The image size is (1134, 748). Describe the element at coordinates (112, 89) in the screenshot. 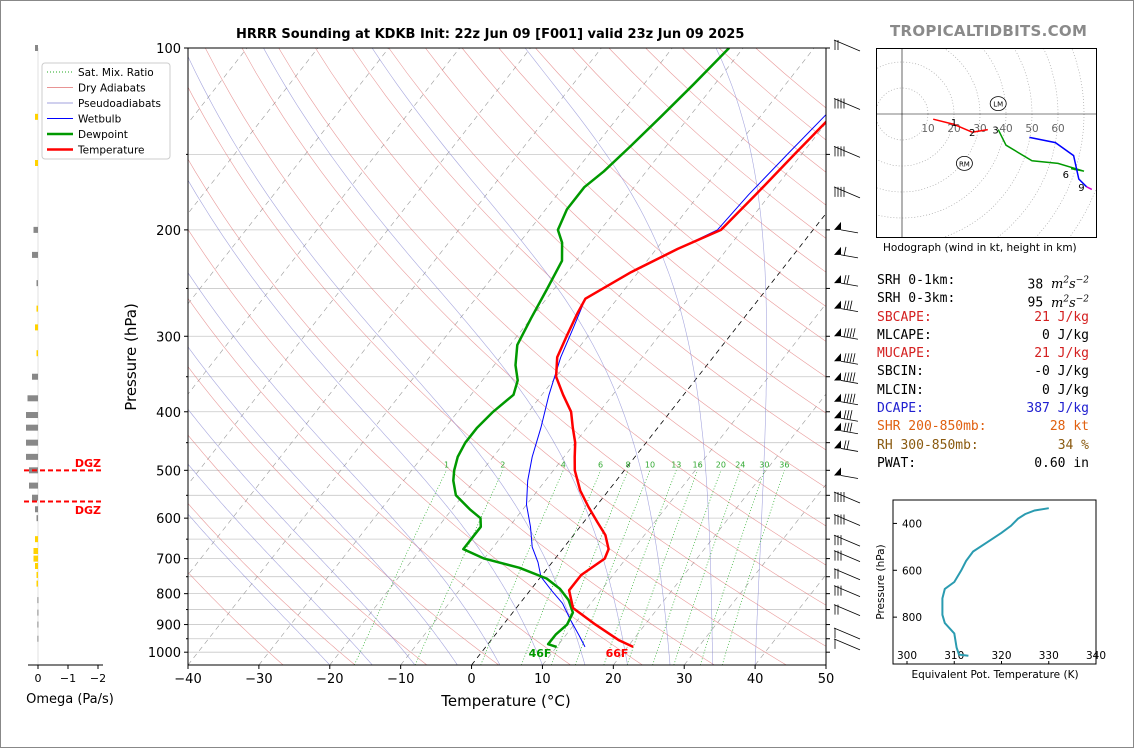

I see `legend-label-dry-adiabats: Dry Adiabats` at that location.